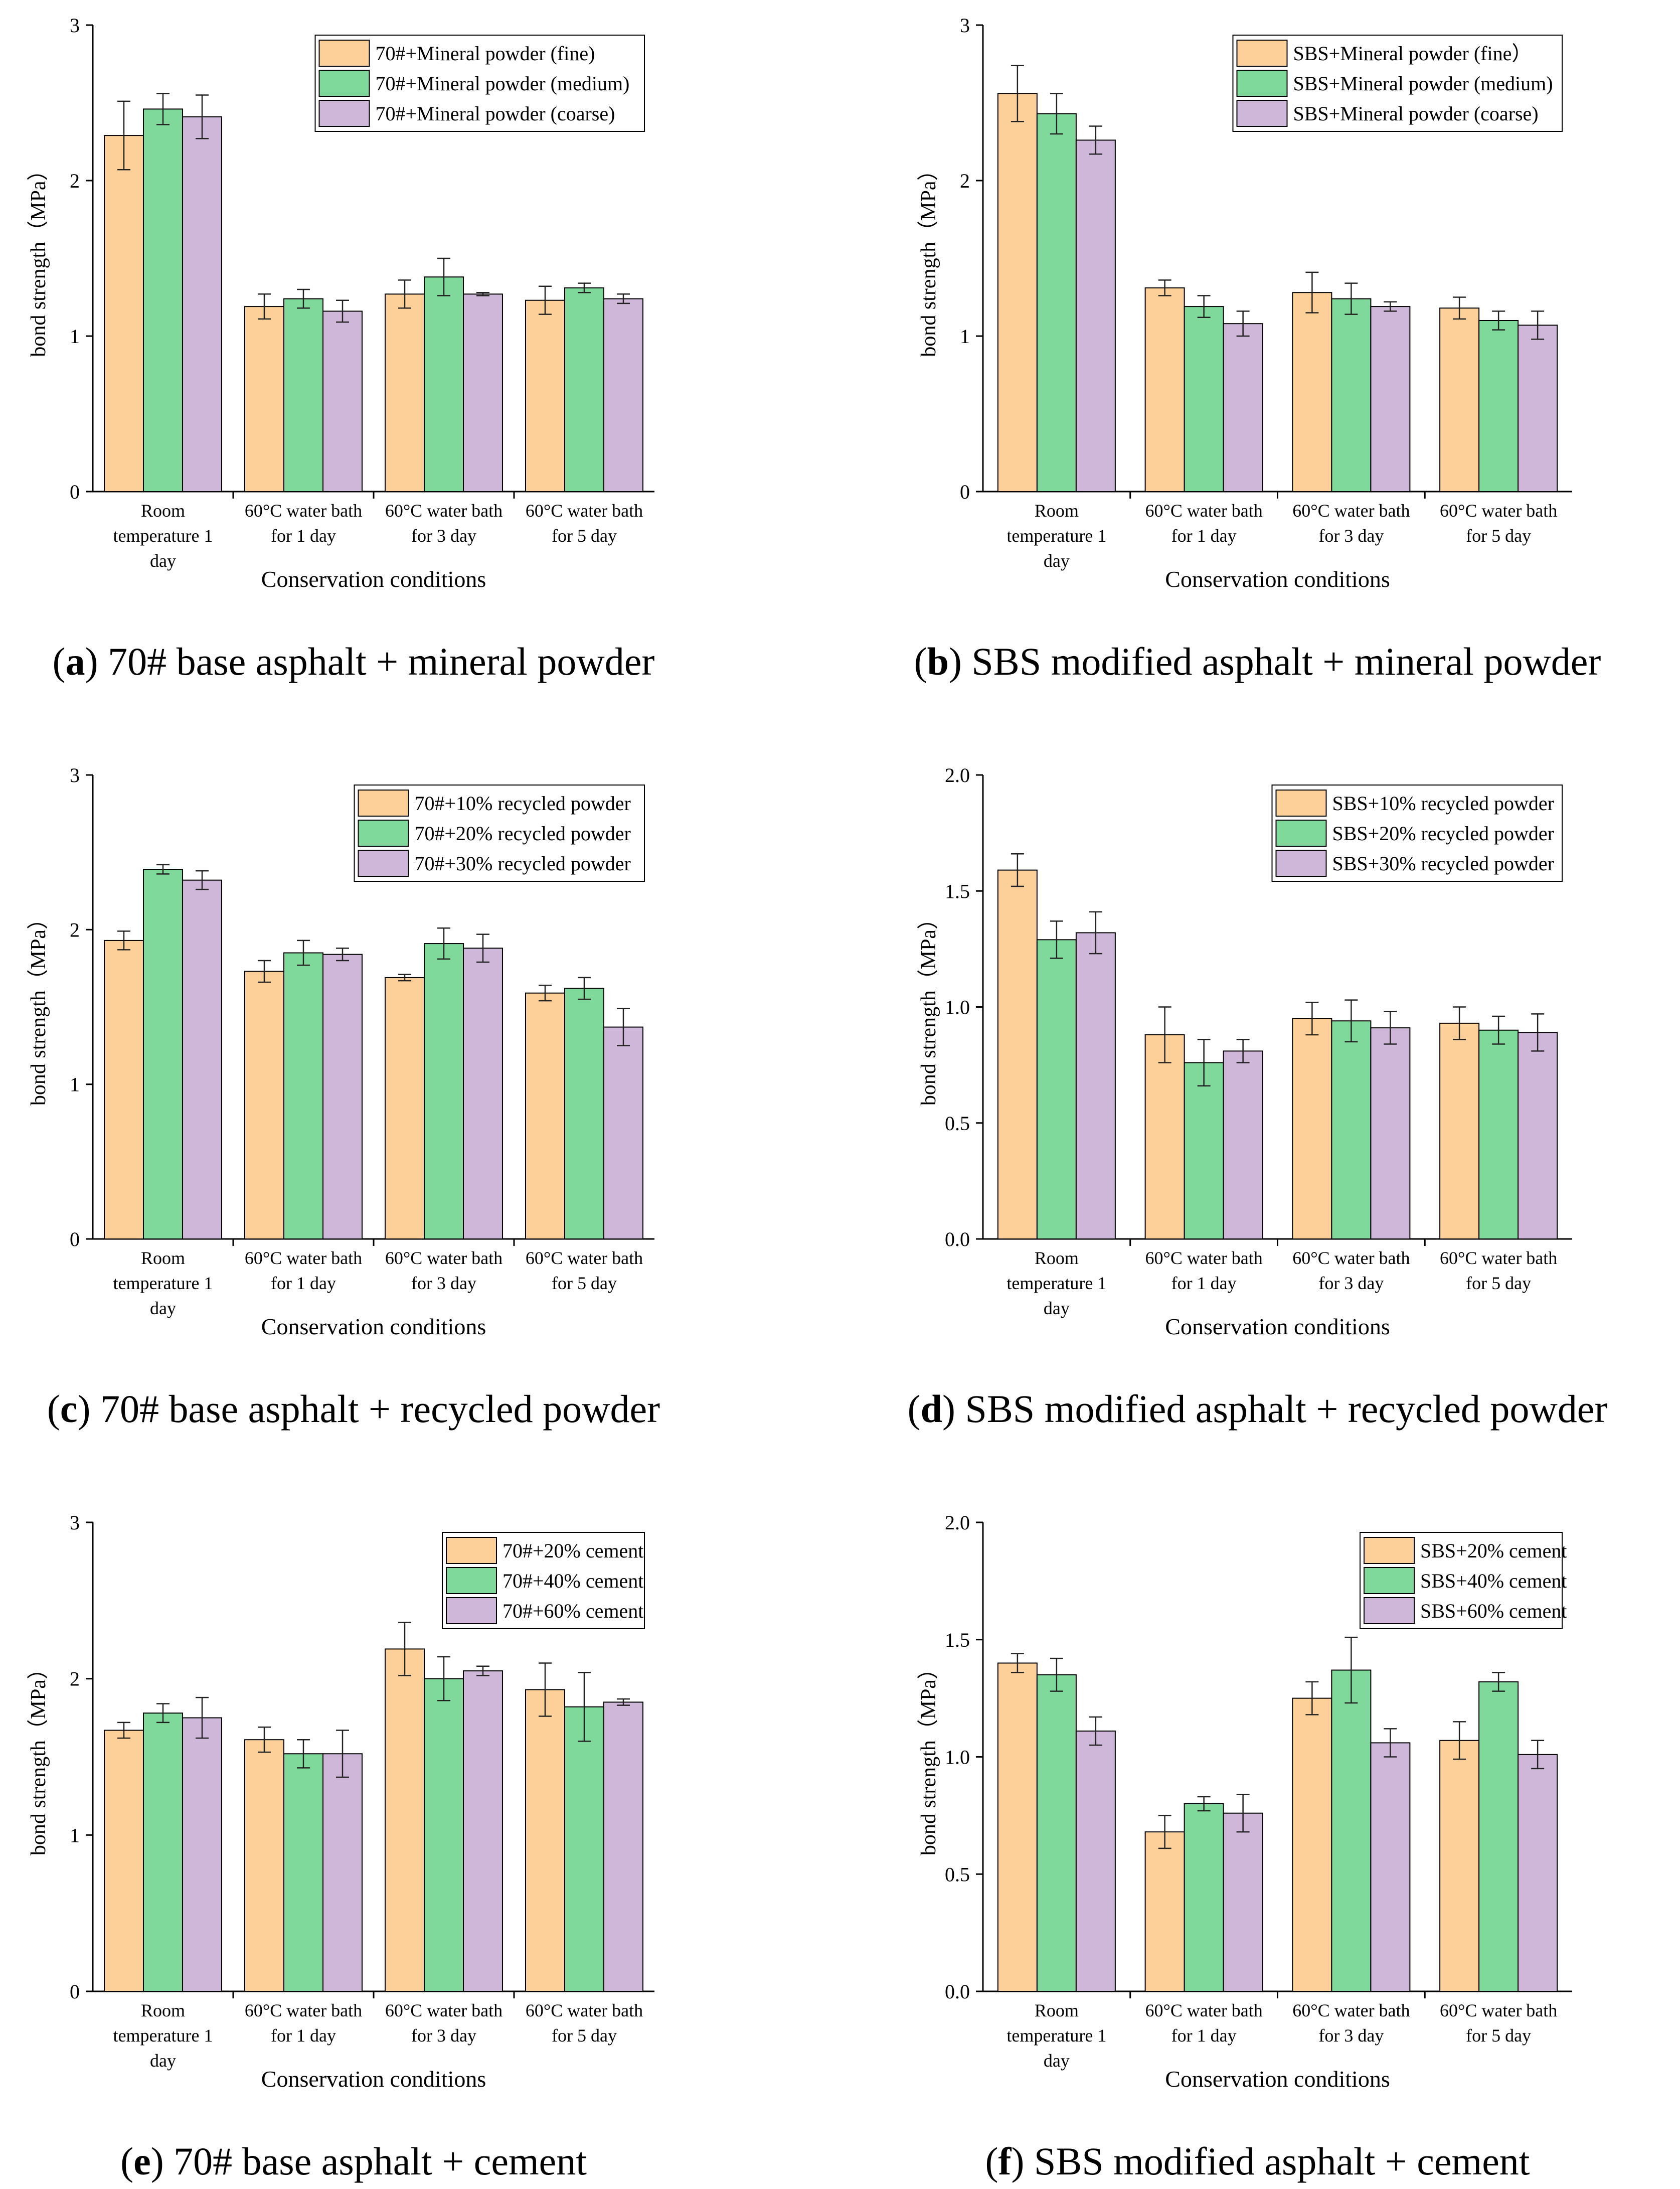 The height and width of the screenshot is (2189, 1680). Describe the element at coordinates (957, 1239) in the screenshot. I see `y-tick-label: 0.0` at that location.